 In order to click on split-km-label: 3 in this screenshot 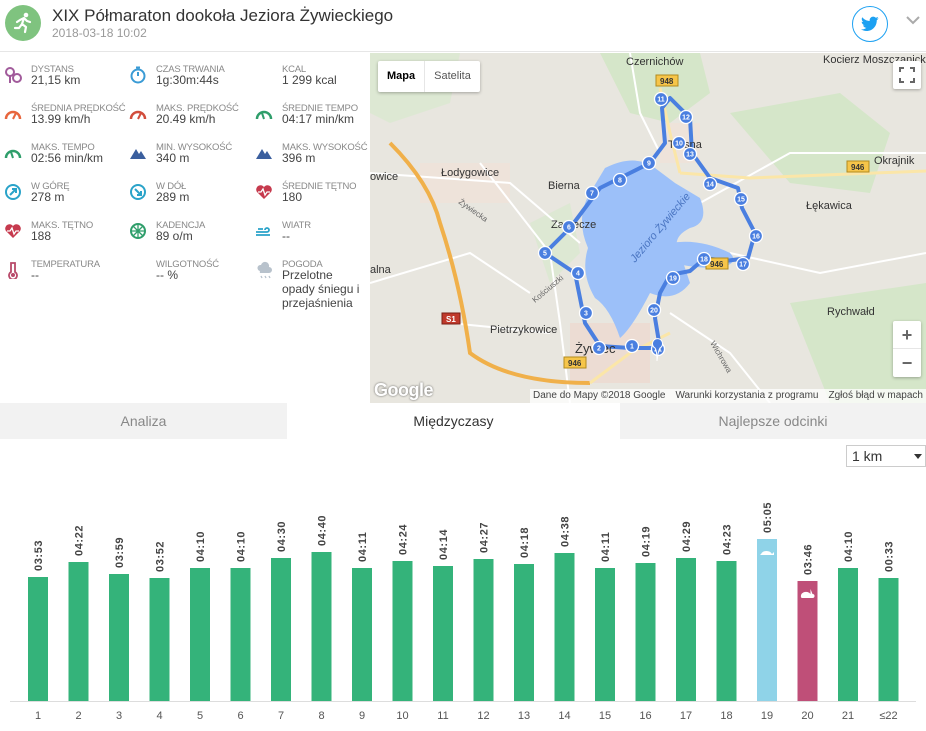, I will do `click(119, 716)`.